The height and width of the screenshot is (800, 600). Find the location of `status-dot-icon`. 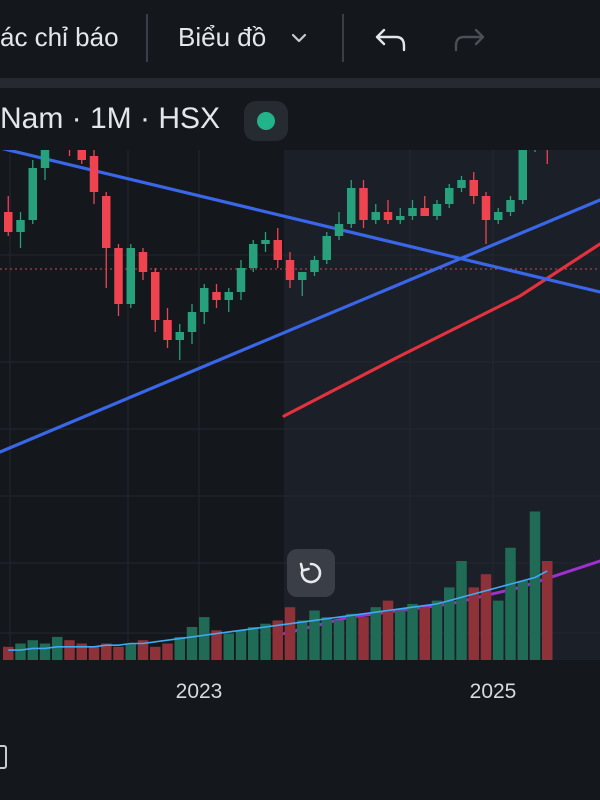

status-dot-icon is located at coordinates (266, 121).